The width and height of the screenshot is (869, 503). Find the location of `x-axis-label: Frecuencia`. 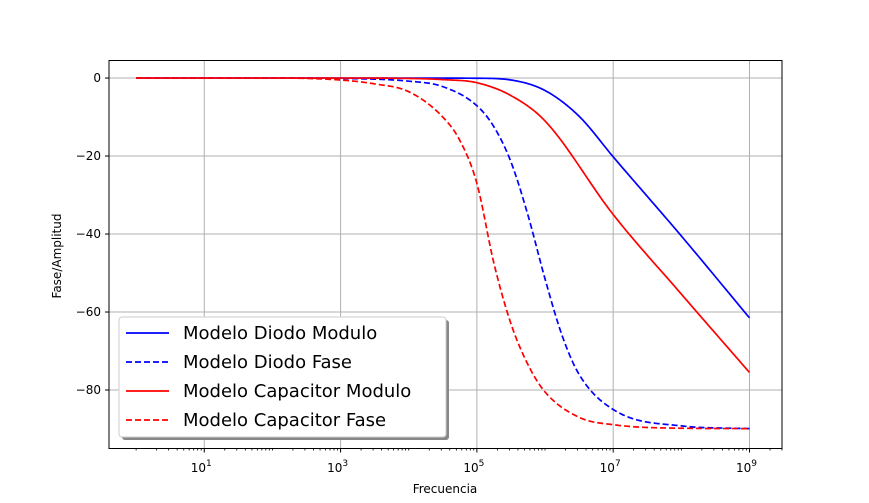

x-axis-label: Frecuencia is located at coordinates (445, 489).